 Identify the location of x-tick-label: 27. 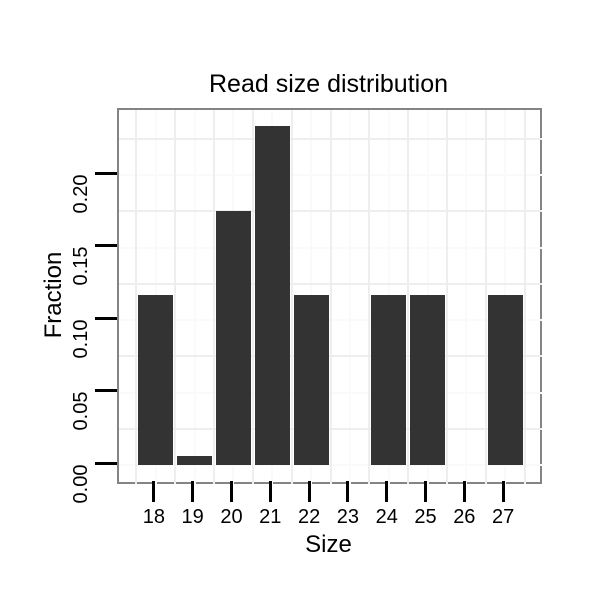
(503, 517).